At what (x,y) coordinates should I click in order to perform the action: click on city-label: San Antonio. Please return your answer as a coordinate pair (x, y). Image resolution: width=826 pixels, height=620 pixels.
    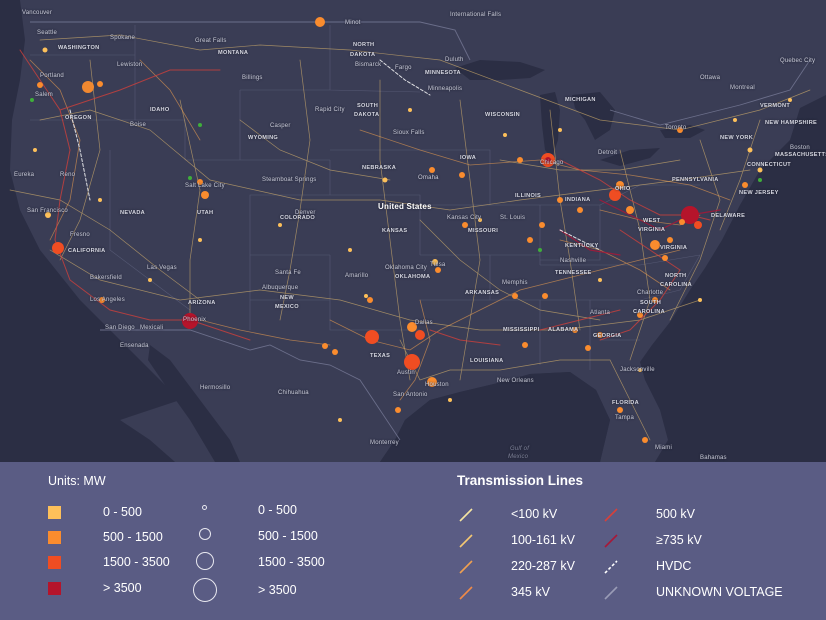
    Looking at the image, I should click on (410, 395).